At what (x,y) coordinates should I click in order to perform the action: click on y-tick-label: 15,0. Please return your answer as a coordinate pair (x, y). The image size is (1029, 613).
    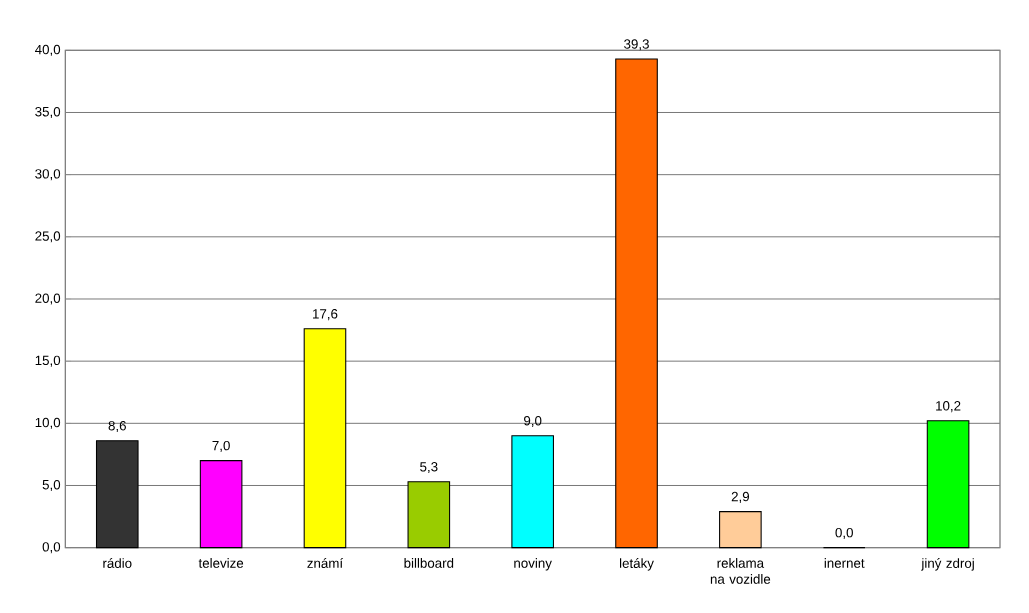
    Looking at the image, I should click on (48, 361).